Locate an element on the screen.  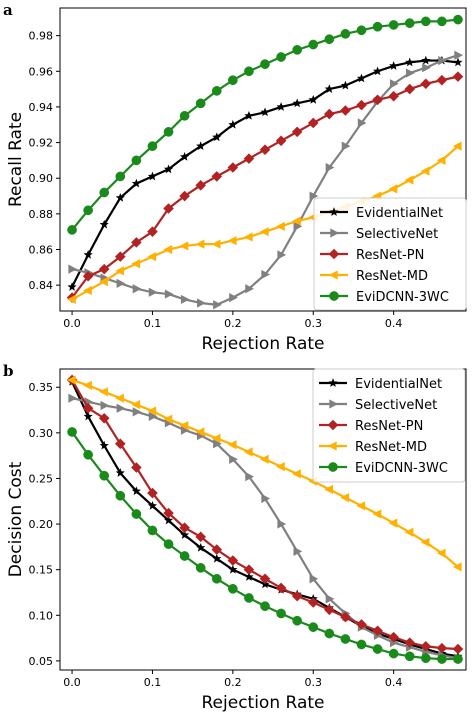
legend-entry: SelectiveNet is located at coordinates (378, 405).